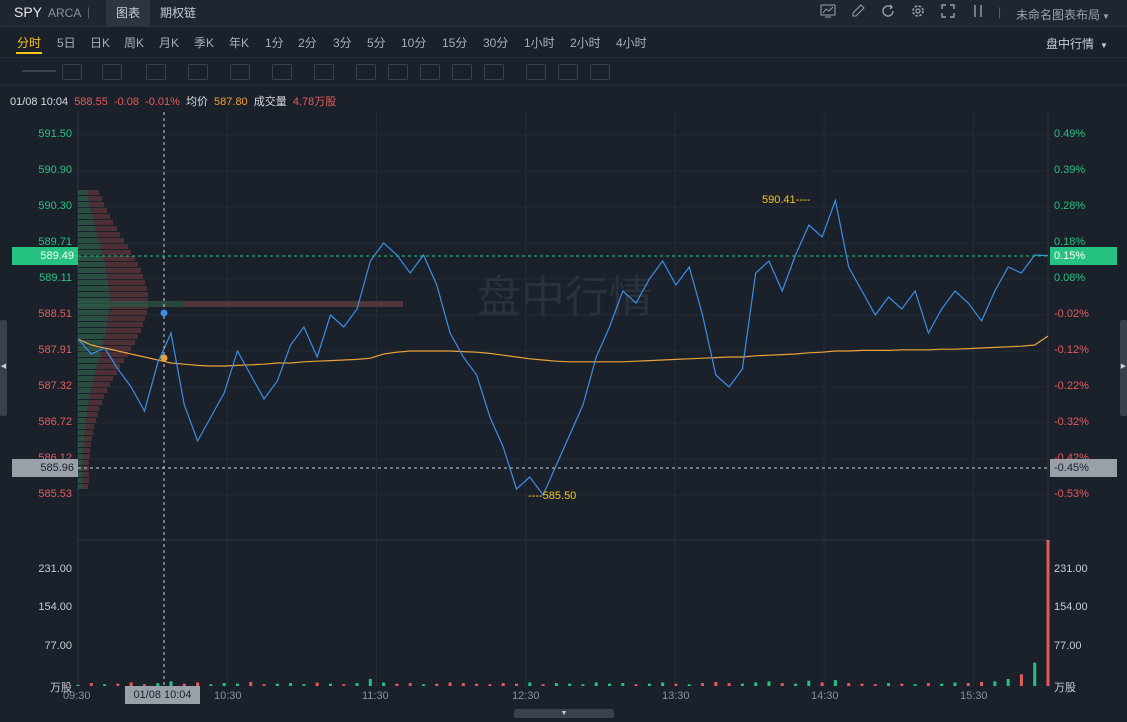 This screenshot has height=722, width=1127. What do you see at coordinates (29, 43) in the screenshot?
I see `period-intraday: 分时` at bounding box center [29, 43].